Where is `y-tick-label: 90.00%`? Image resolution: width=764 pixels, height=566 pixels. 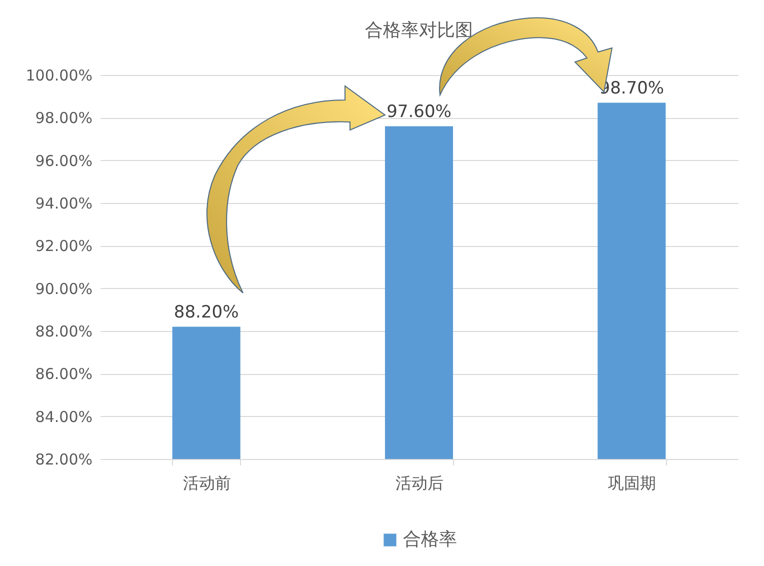 y-tick-label: 90.00% is located at coordinates (63, 289).